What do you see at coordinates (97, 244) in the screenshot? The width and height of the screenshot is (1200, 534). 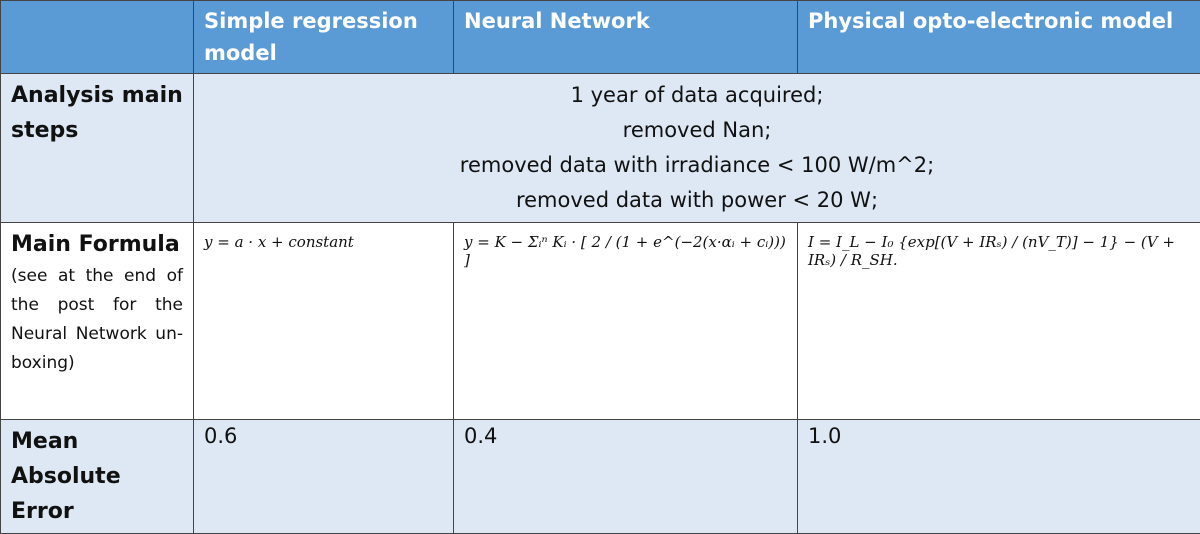 I see `row-label: Main Formula` at bounding box center [97, 244].